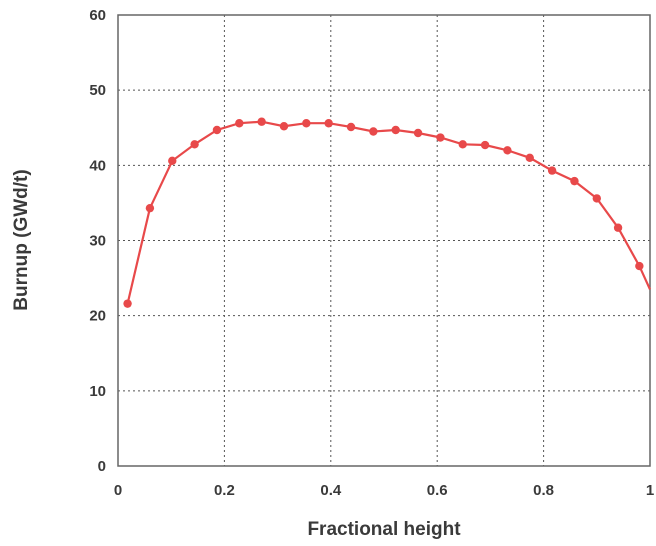 This screenshot has height=546, width=656. What do you see at coordinates (97, 241) in the screenshot?
I see `y-tick-label: 30` at bounding box center [97, 241].